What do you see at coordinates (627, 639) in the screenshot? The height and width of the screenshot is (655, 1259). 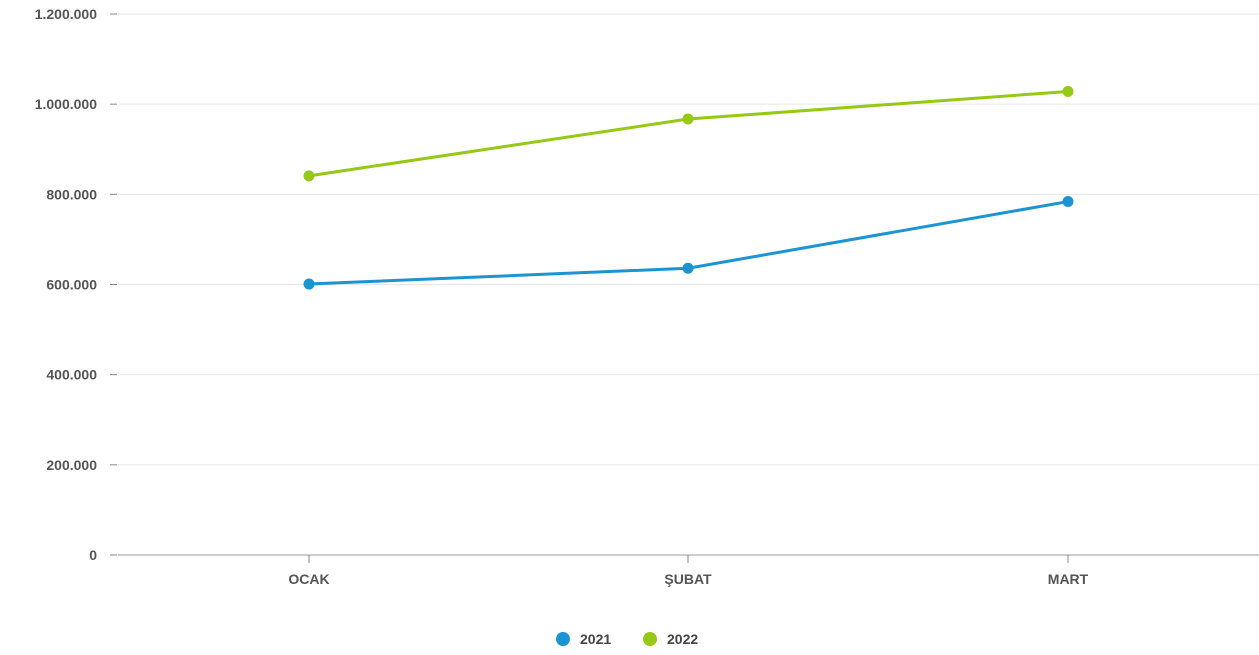 I see `legend: 2021 2022` at bounding box center [627, 639].